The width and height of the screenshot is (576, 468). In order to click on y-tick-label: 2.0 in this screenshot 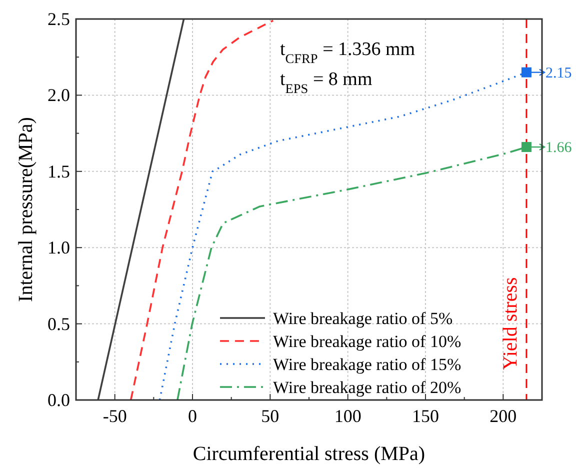, I will do `click(59, 95)`.